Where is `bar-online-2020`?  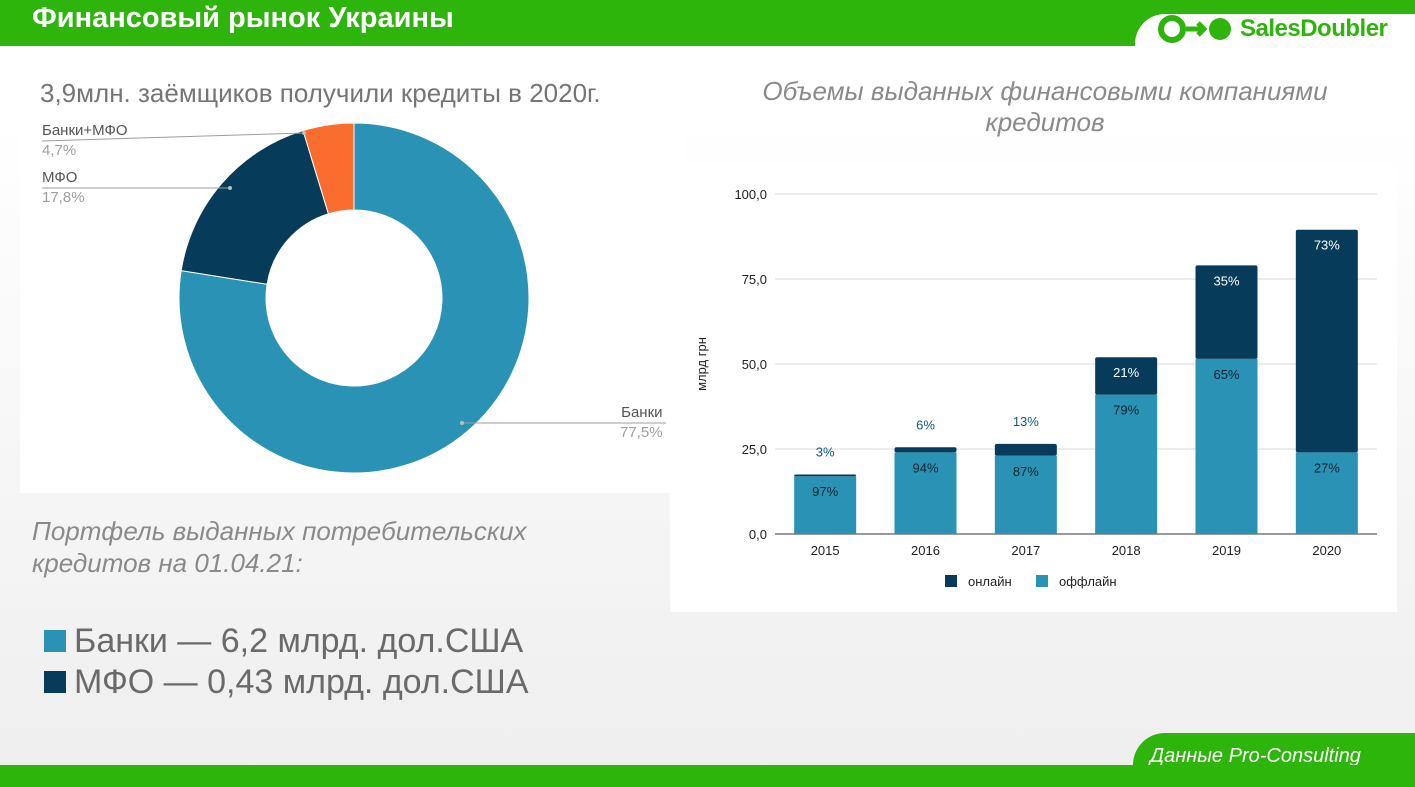 bar-online-2020 is located at coordinates (1326, 341).